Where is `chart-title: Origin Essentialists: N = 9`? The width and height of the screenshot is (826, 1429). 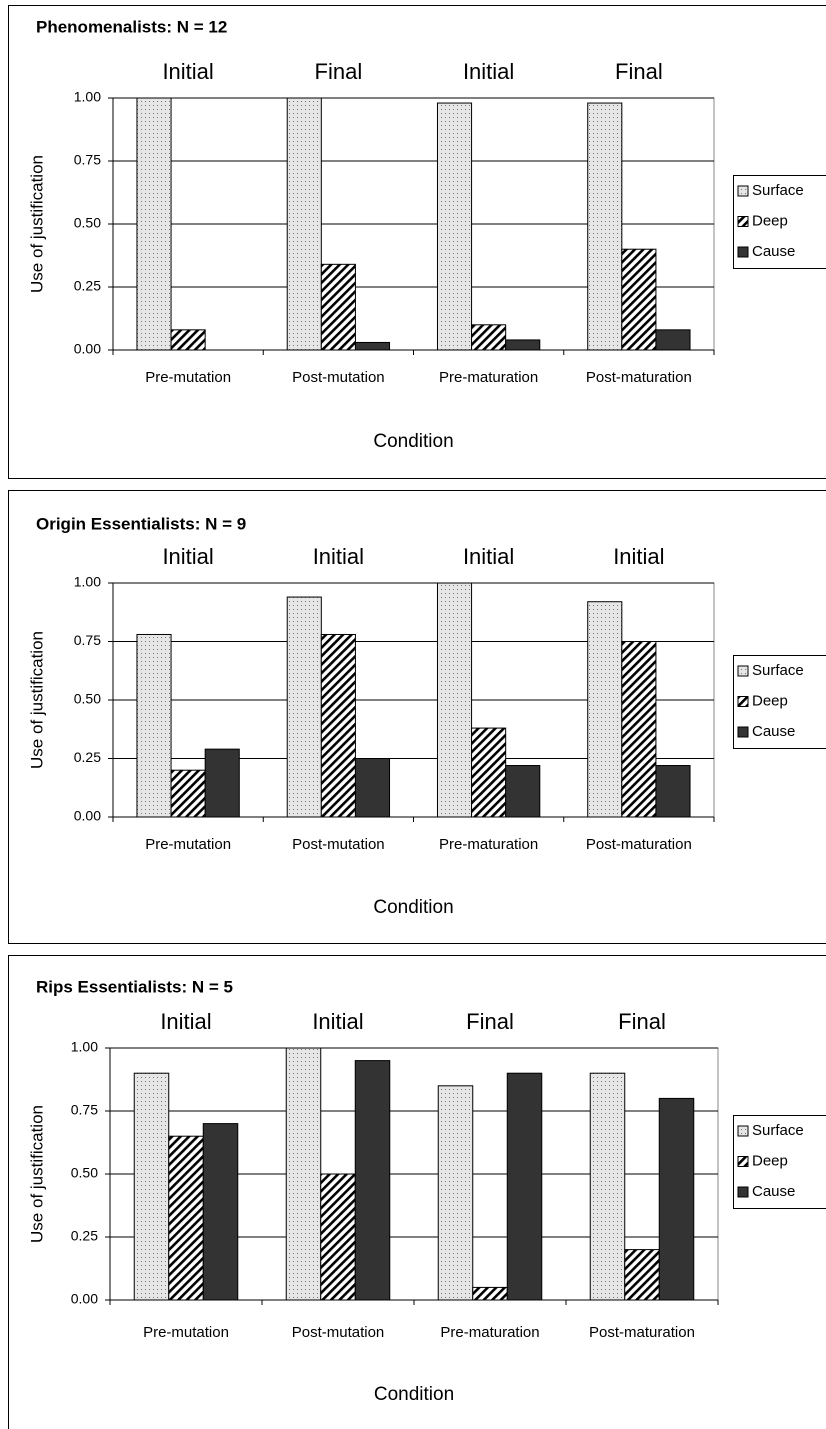
chart-title: Origin Essentialists: N = 9 is located at coordinates (141, 523).